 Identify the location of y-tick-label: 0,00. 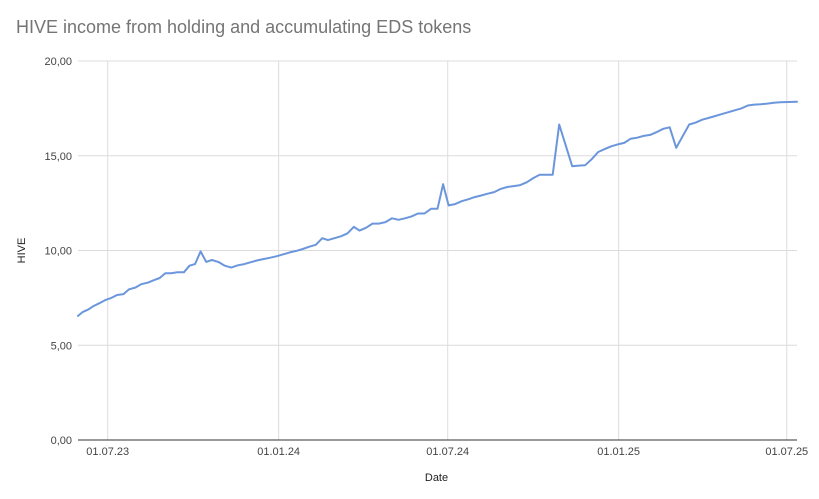
(61, 441).